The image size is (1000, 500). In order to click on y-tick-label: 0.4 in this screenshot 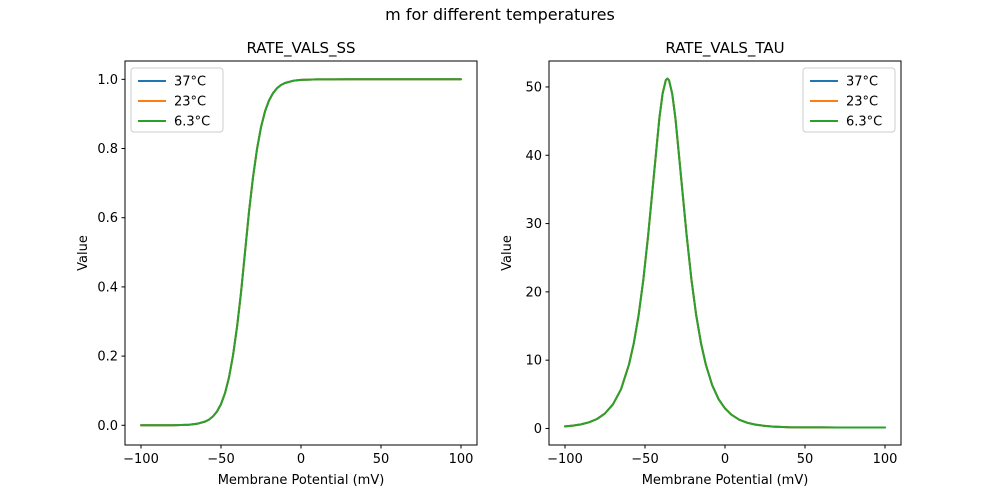, I will do `click(107, 287)`.